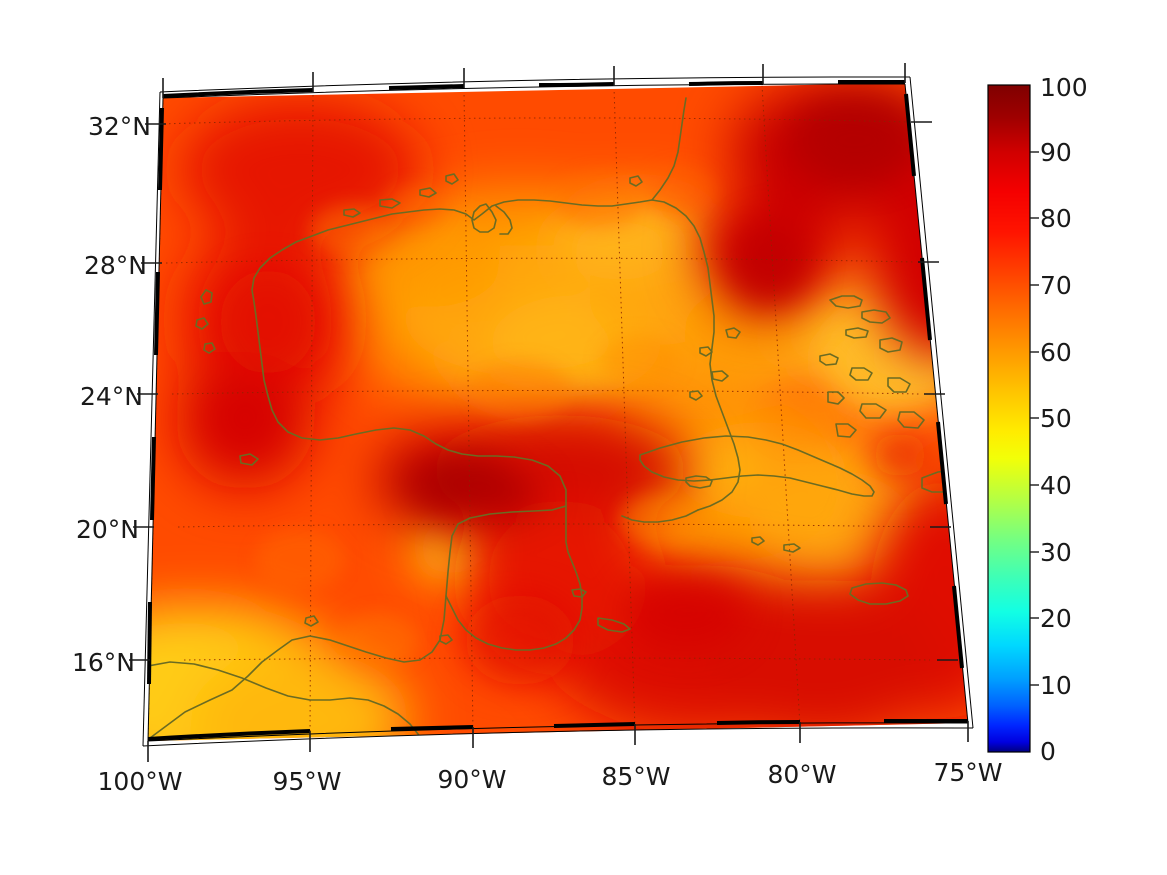  What do you see at coordinates (558, 737) in the screenshot?
I see `frame-bottom-outer` at bounding box center [558, 737].